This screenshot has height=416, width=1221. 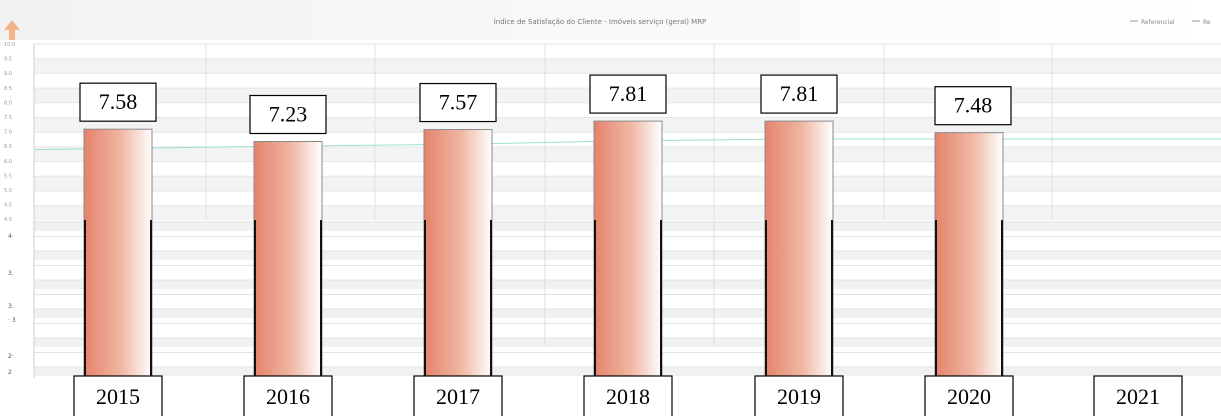 What do you see at coordinates (12, 30) in the screenshot?
I see `up-arrow-icon` at bounding box center [12, 30].